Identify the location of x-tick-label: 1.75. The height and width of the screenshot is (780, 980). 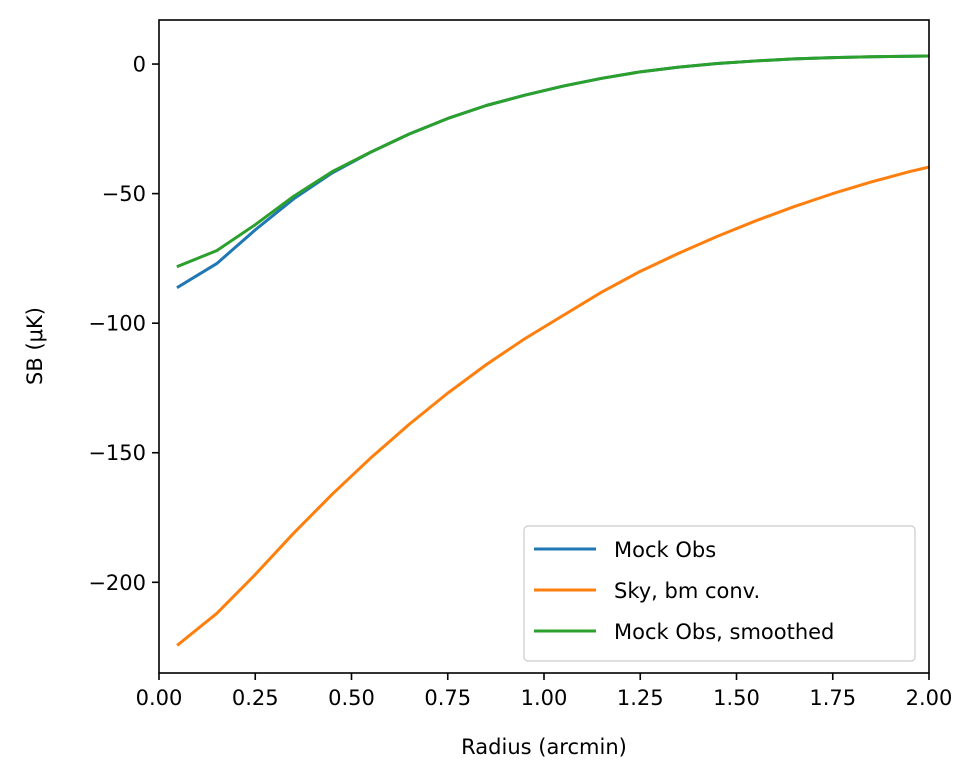
(832, 698).